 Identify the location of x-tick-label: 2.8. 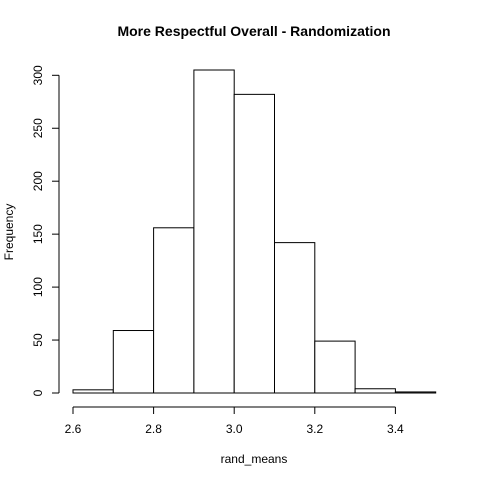
(153, 429).